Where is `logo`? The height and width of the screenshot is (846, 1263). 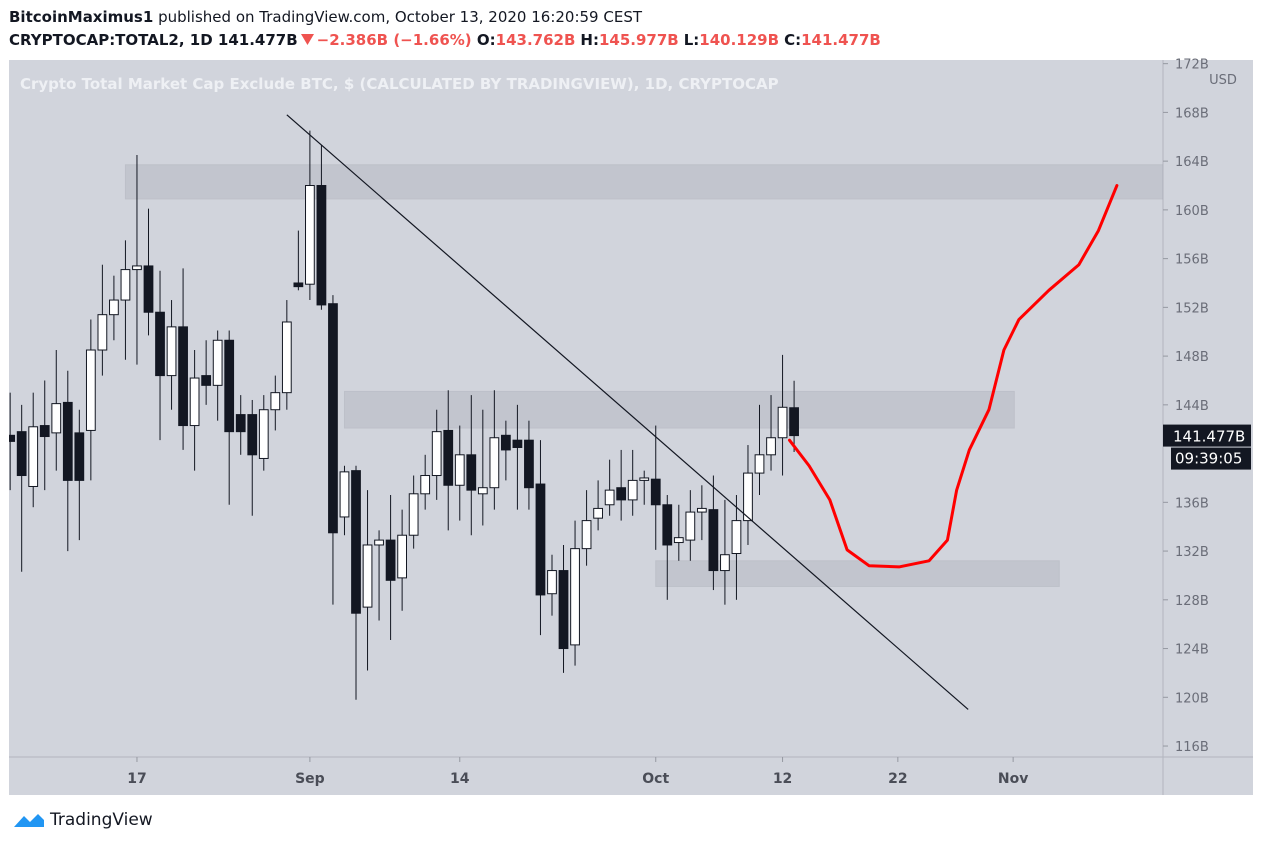
logo is located at coordinates (29, 820).